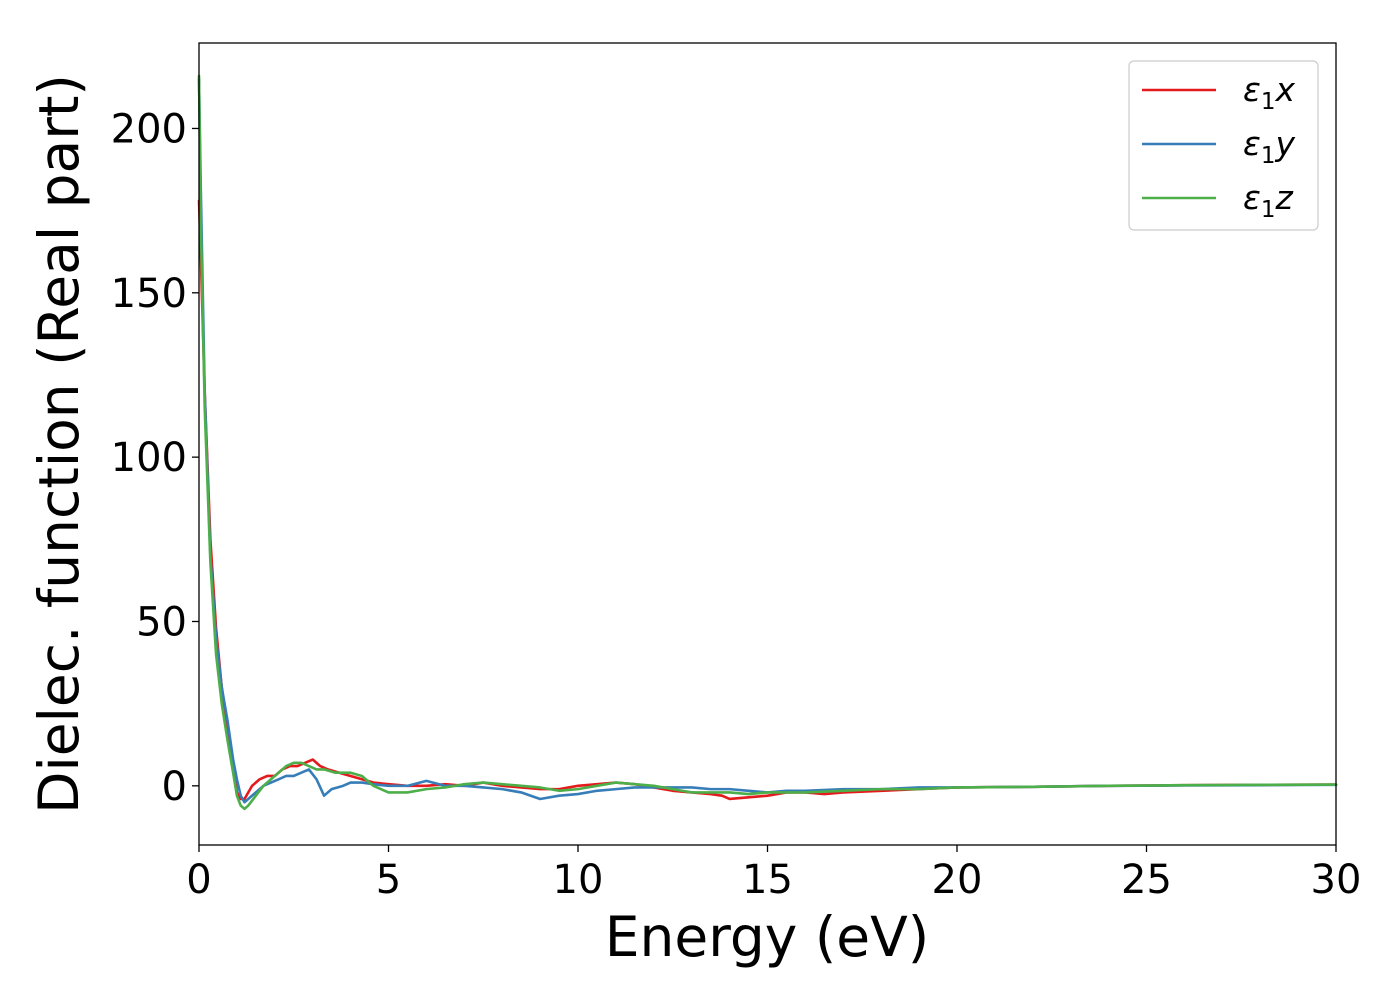 The width and height of the screenshot is (1400, 1000). Describe the element at coordinates (149, 294) in the screenshot. I see `y-tick-label: 150` at that location.